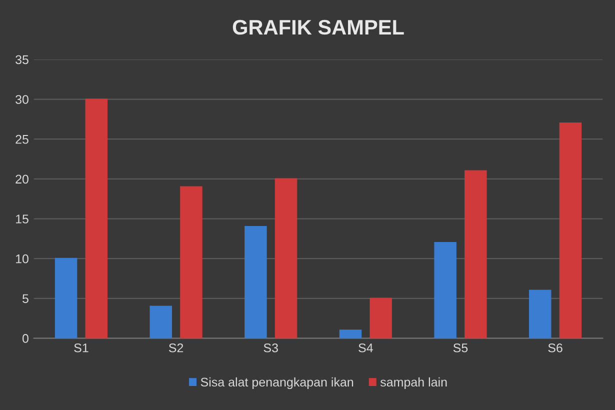 This screenshot has height=410, width=615. I want to click on x-tick-label: S5, so click(460, 347).